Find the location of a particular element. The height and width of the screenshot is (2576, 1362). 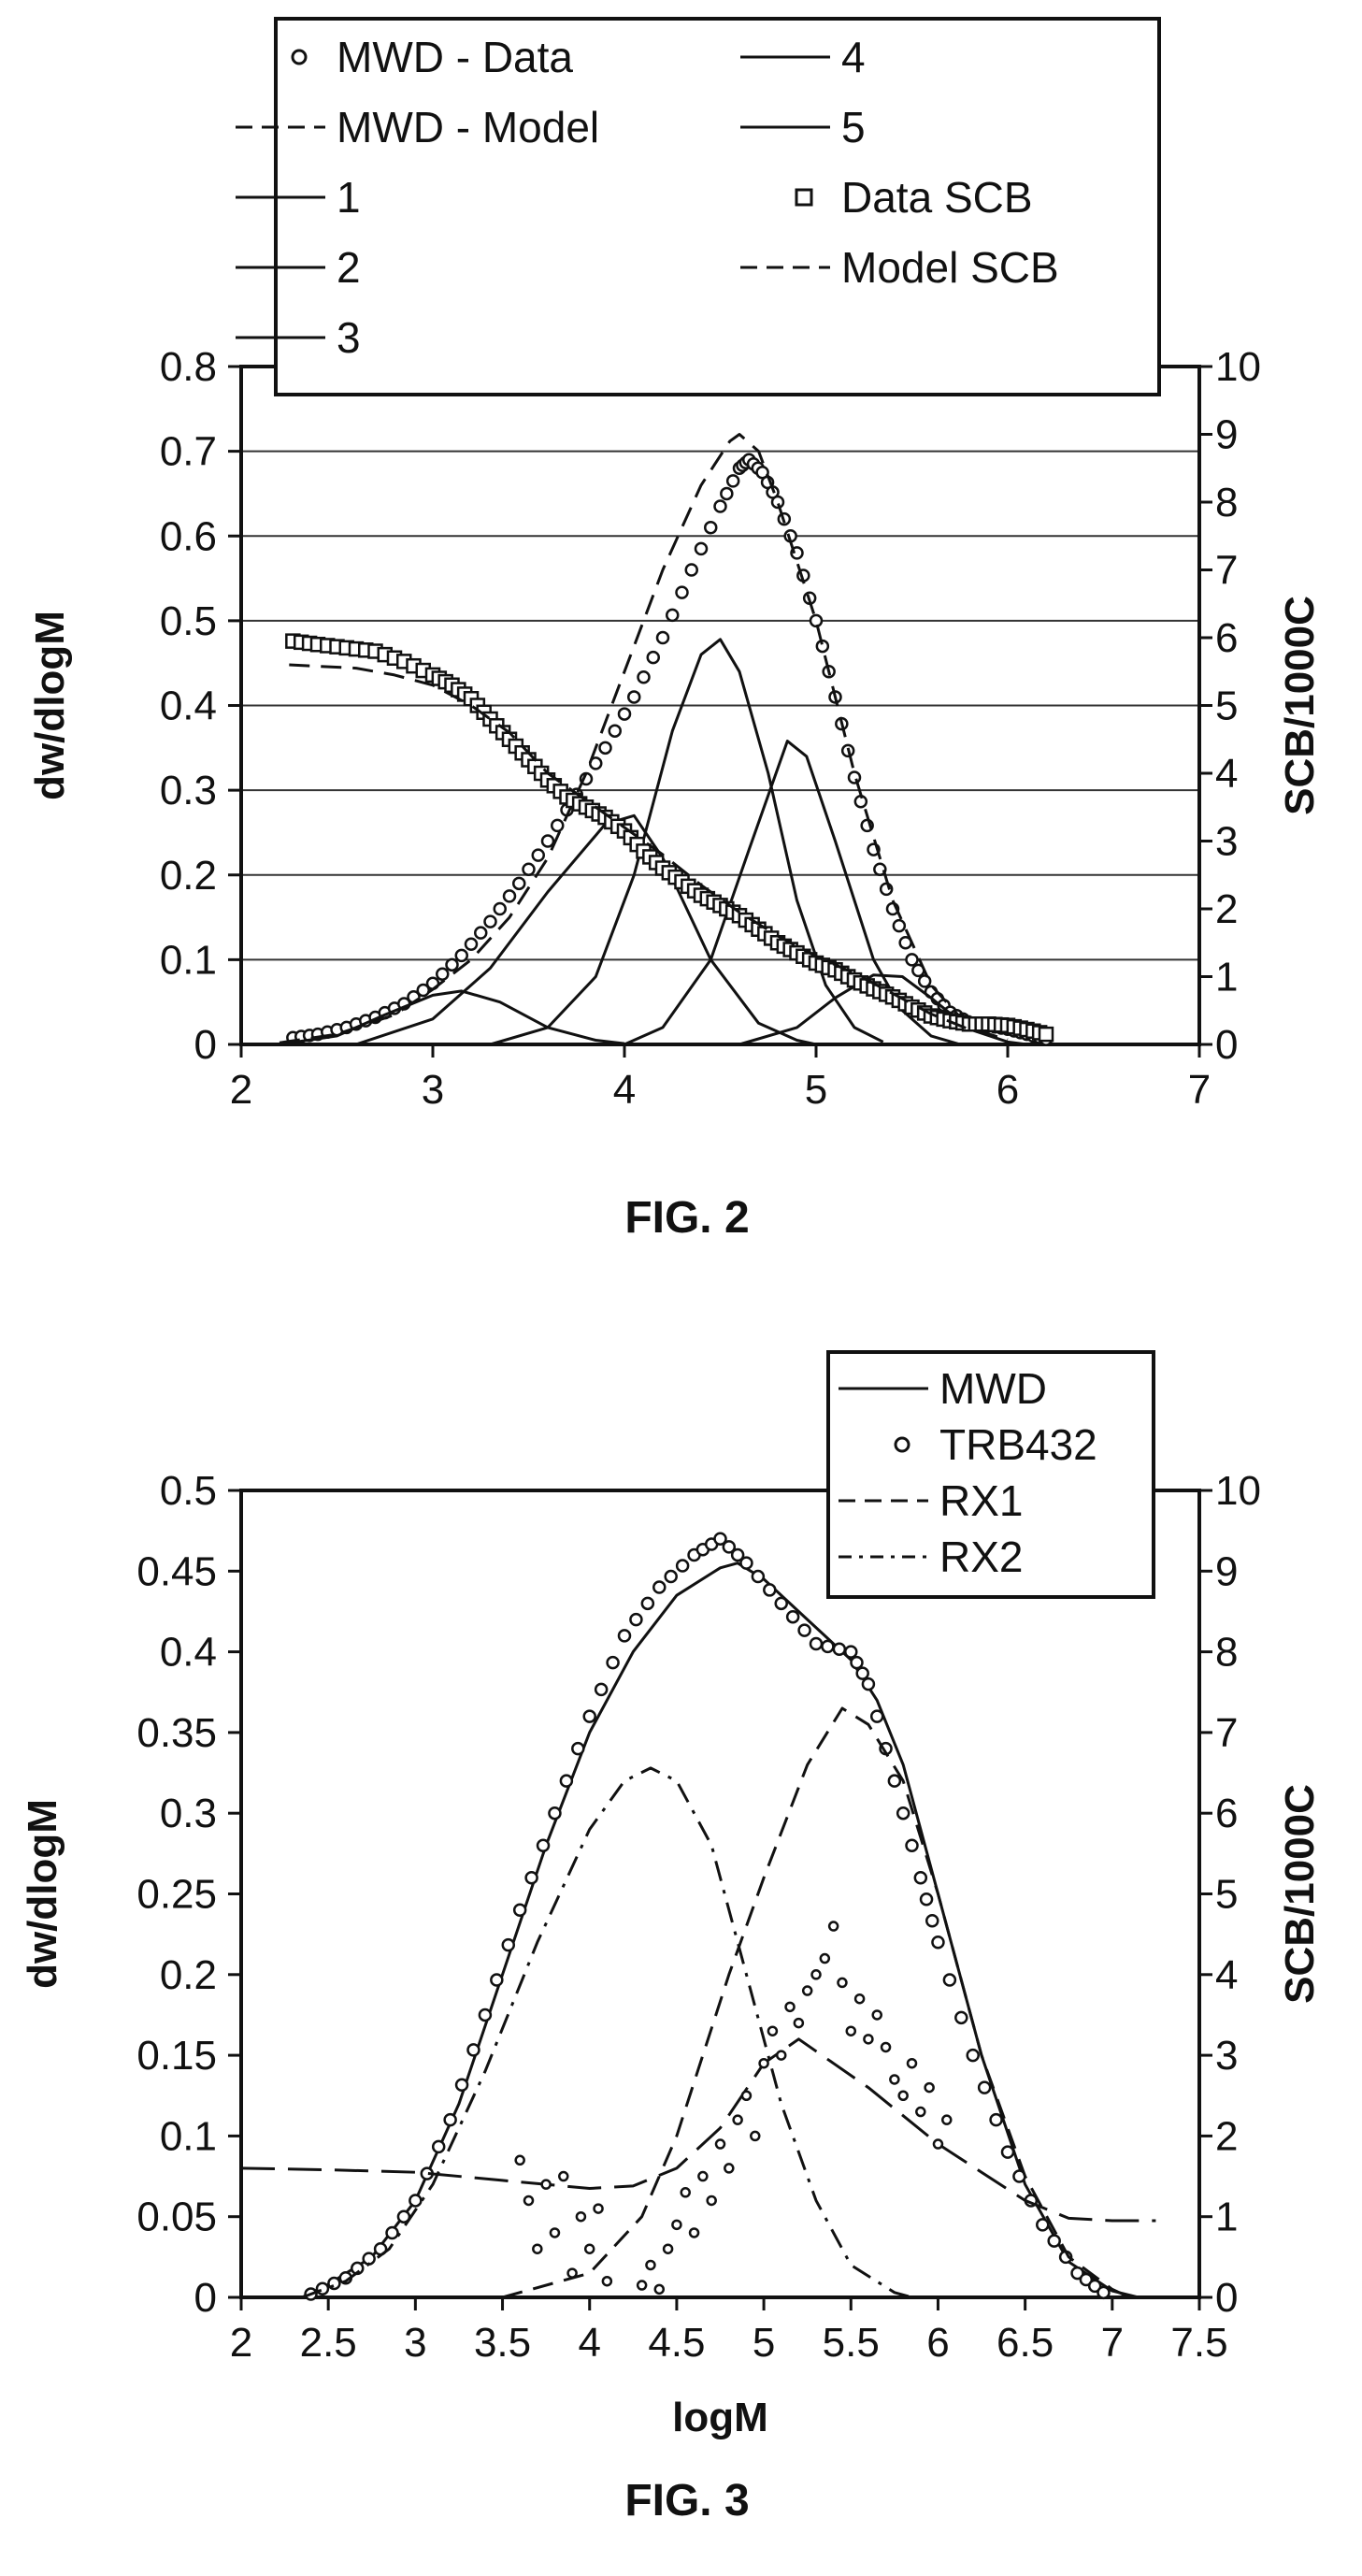

fig2-y-tick-label: 0.7 is located at coordinates (188, 452).